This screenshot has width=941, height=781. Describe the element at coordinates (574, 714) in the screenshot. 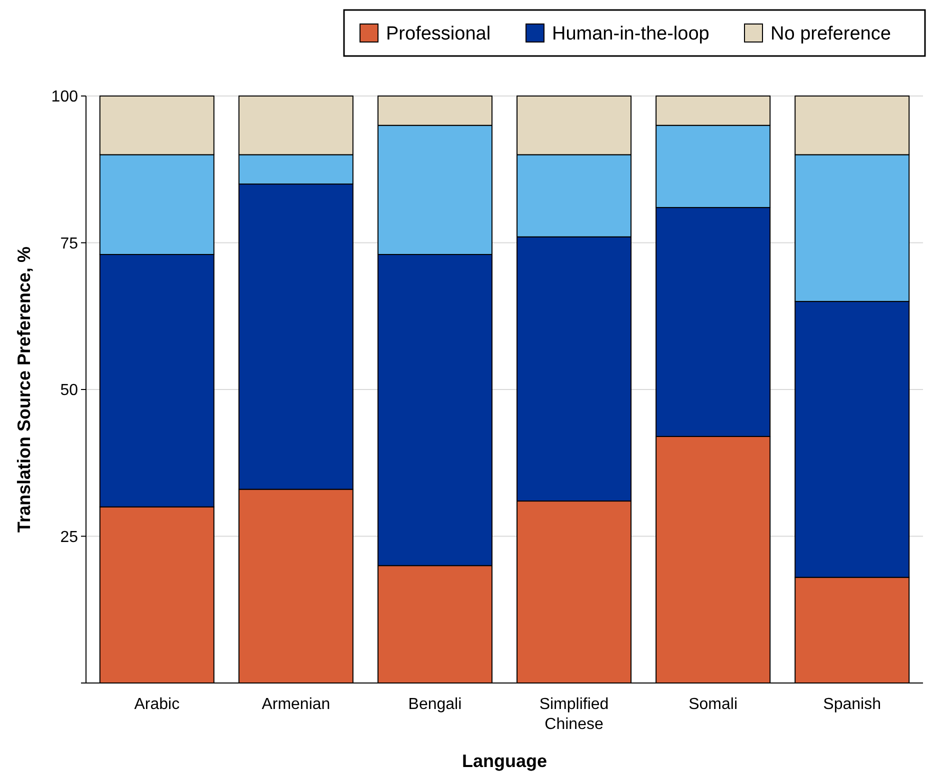

I see `x-tick-label: Simplified Chinese` at that location.